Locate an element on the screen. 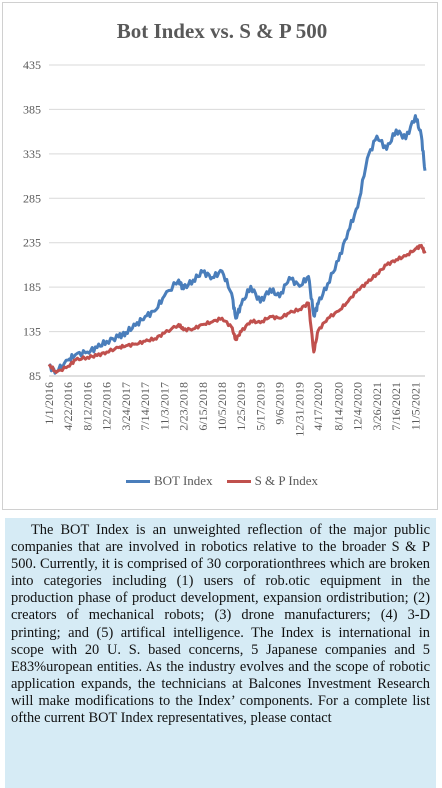  x-tick-label: 9/6/2019 is located at coordinates (280, 403).